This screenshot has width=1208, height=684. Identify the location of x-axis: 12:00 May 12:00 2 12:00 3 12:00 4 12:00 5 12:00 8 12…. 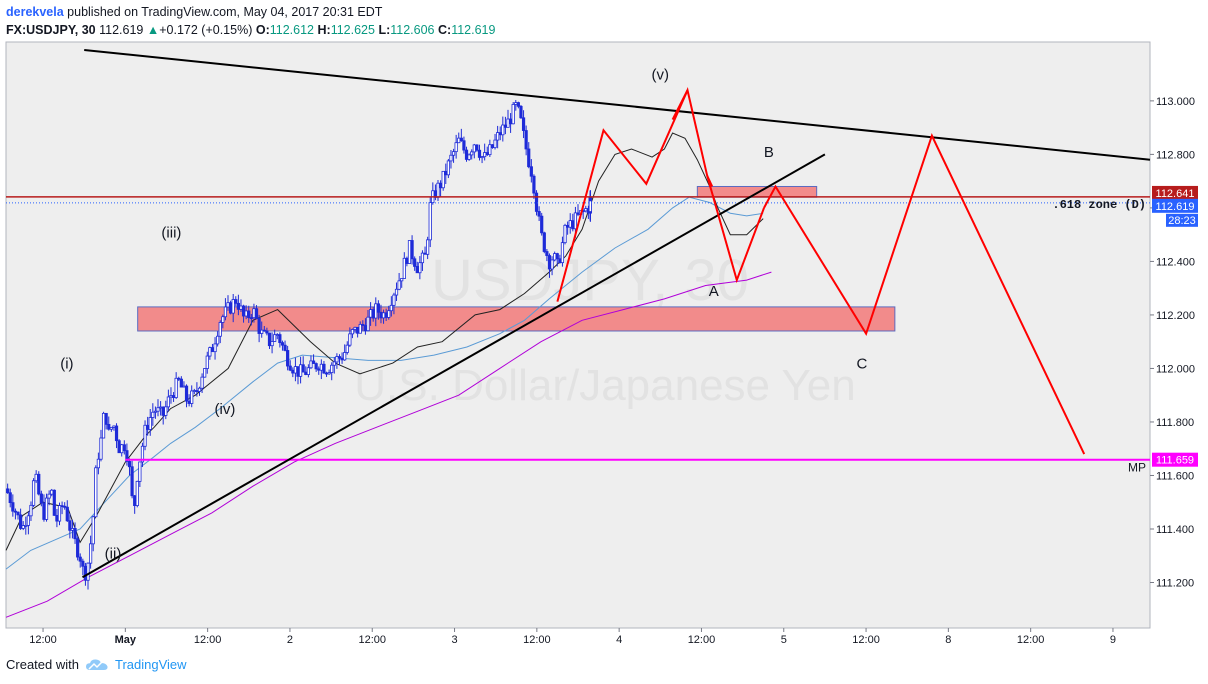
(572, 637).